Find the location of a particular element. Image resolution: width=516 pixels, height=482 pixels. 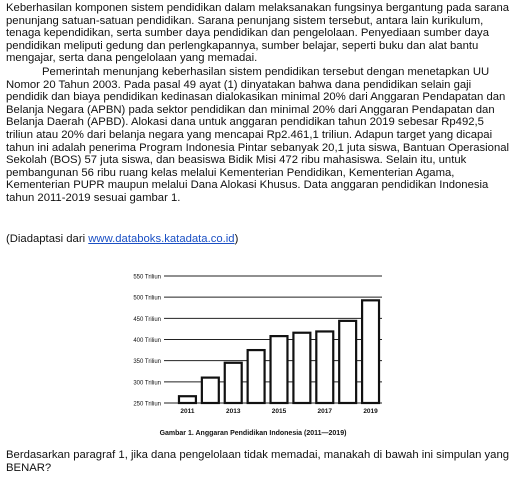

y-tick-label-300: 300 Triliun is located at coordinates (147, 383).